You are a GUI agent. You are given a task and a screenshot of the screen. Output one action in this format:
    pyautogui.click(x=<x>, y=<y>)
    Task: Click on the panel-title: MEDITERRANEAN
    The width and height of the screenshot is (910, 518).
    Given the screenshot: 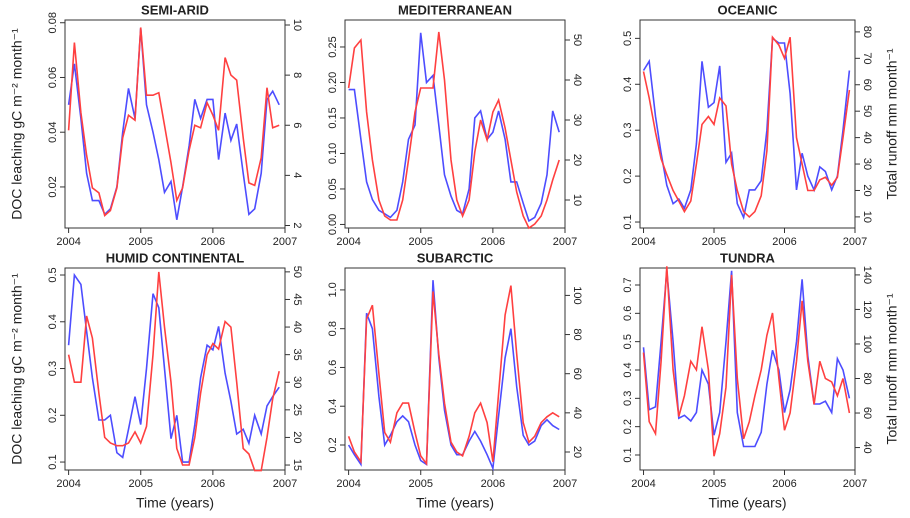 What is the action you would take?
    pyautogui.click(x=455, y=9)
    